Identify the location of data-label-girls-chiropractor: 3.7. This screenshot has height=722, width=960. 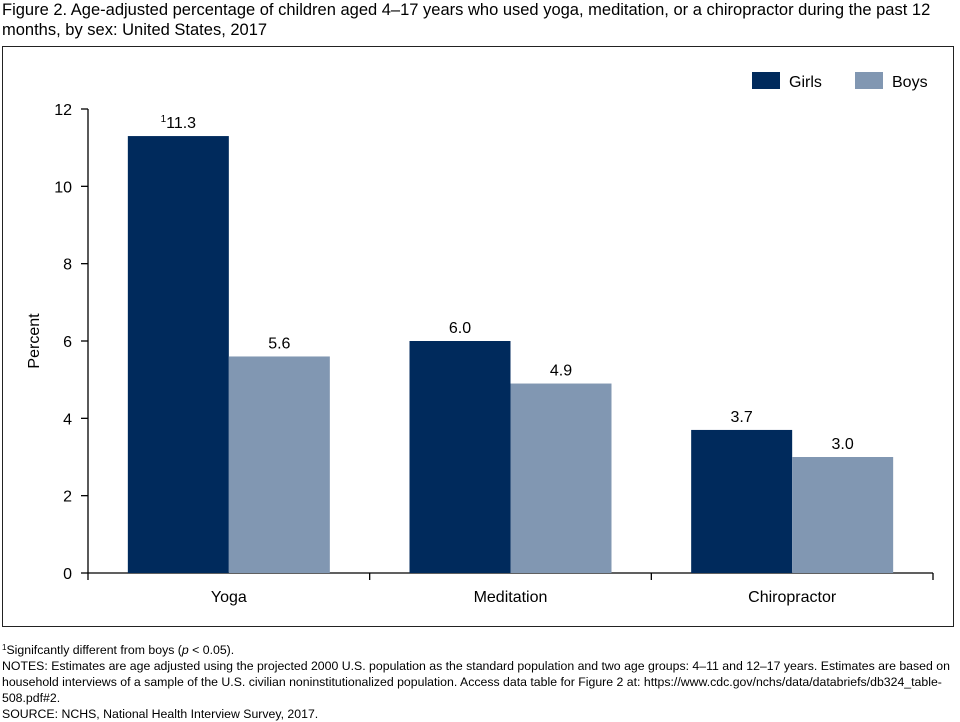
(742, 417).